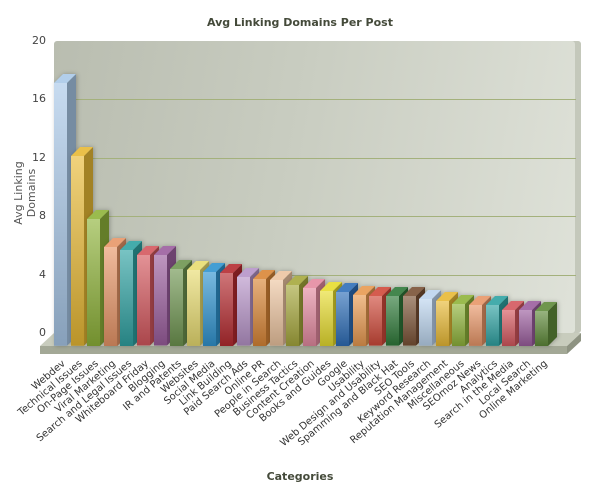 Image resolution: width=600 pixels, height=492 pixels. Describe the element at coordinates (42, 274) in the screenshot. I see `y-tick-label: 4` at that location.